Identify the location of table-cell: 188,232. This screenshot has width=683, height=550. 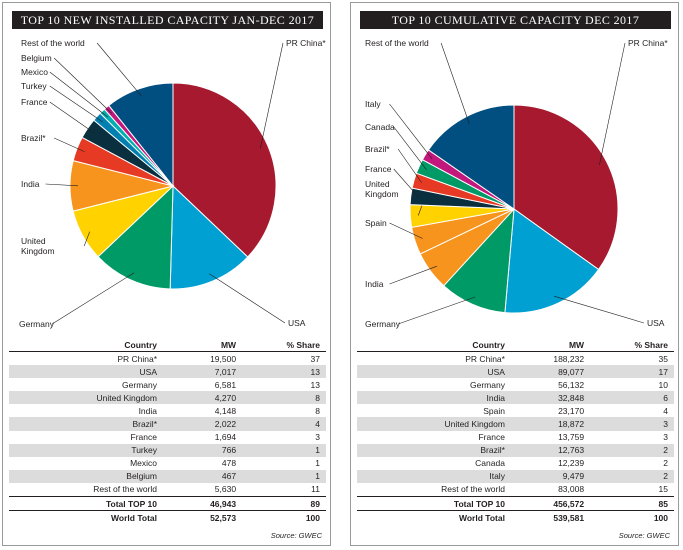
(569, 358).